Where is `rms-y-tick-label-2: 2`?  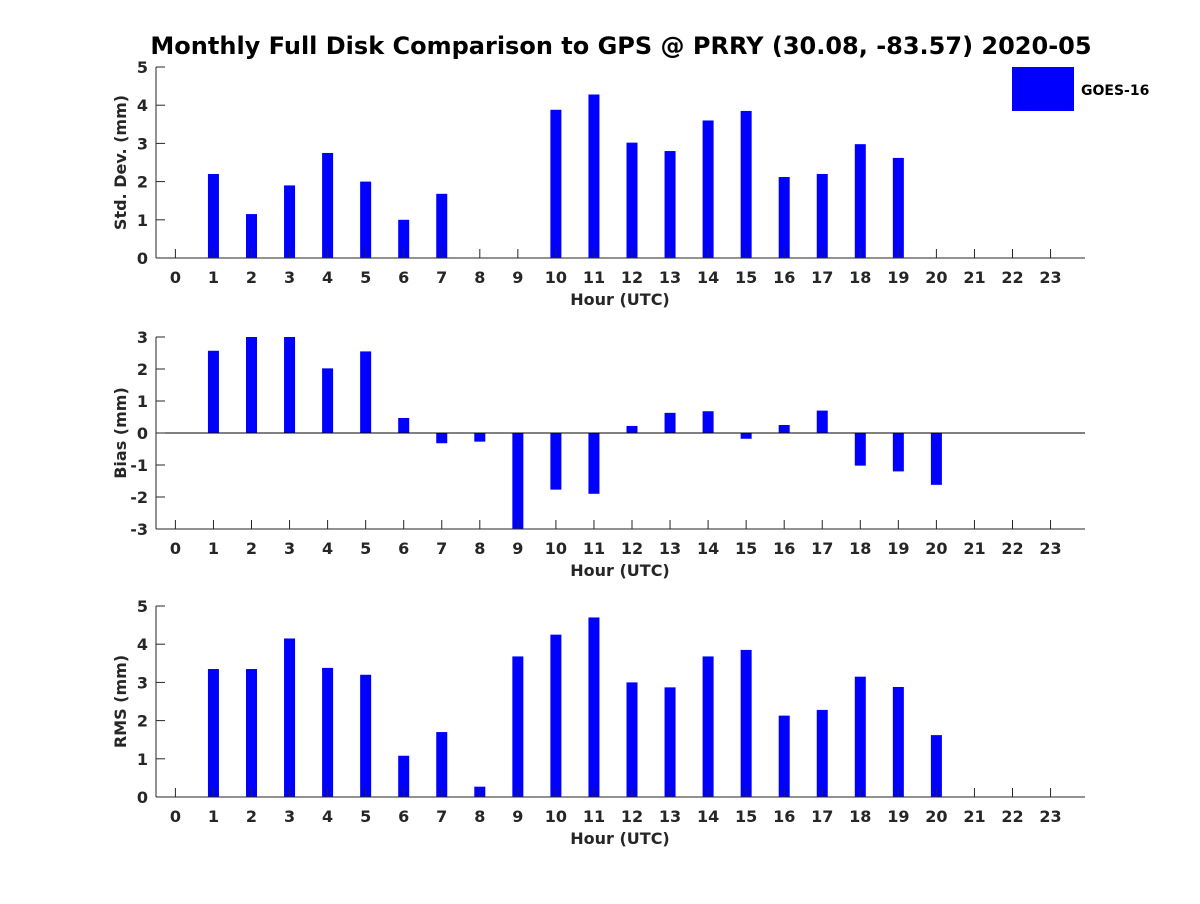
rms-y-tick-label-2: 2 is located at coordinates (142, 721).